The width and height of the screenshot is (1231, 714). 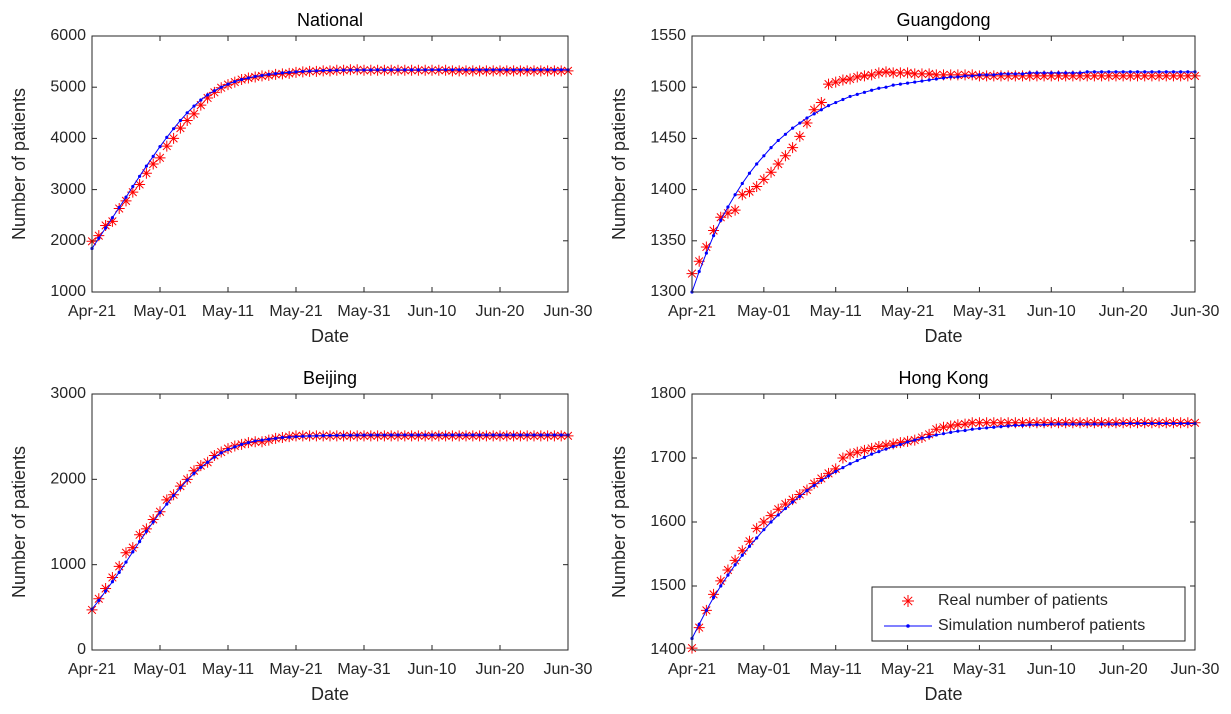 What do you see at coordinates (619, 522) in the screenshot?
I see `y-axis-label: Number of patients` at bounding box center [619, 522].